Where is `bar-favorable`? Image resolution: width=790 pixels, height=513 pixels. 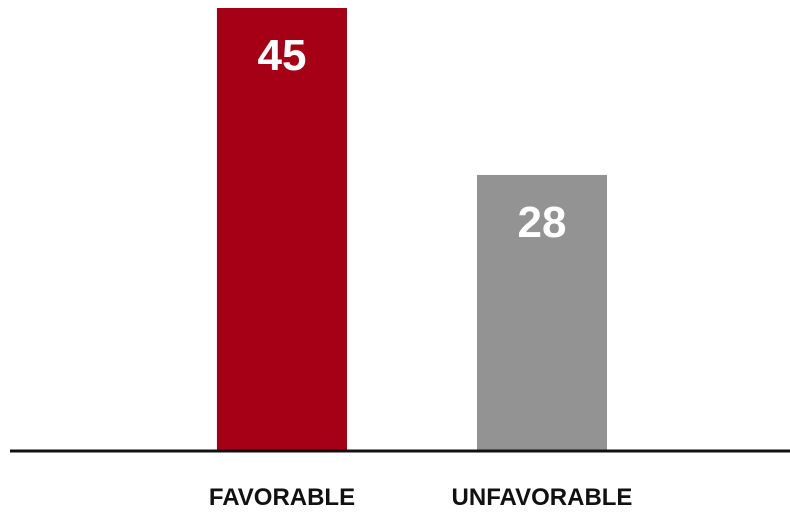 bar-favorable is located at coordinates (282, 229).